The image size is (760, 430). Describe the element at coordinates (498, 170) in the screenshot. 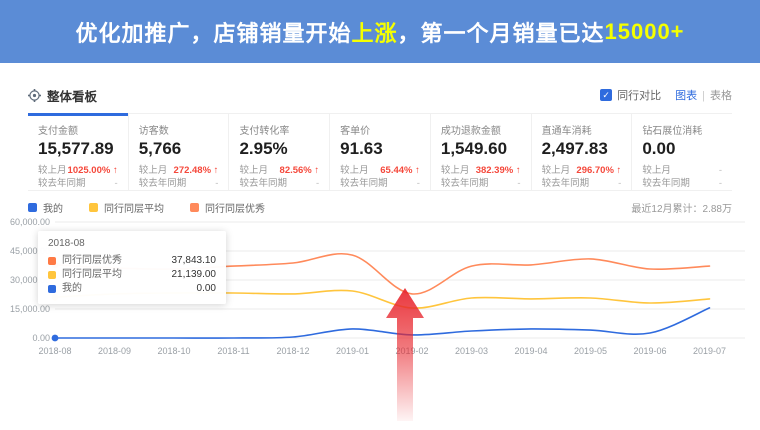

I see `mom-value: 382.39% ↑` at that location.